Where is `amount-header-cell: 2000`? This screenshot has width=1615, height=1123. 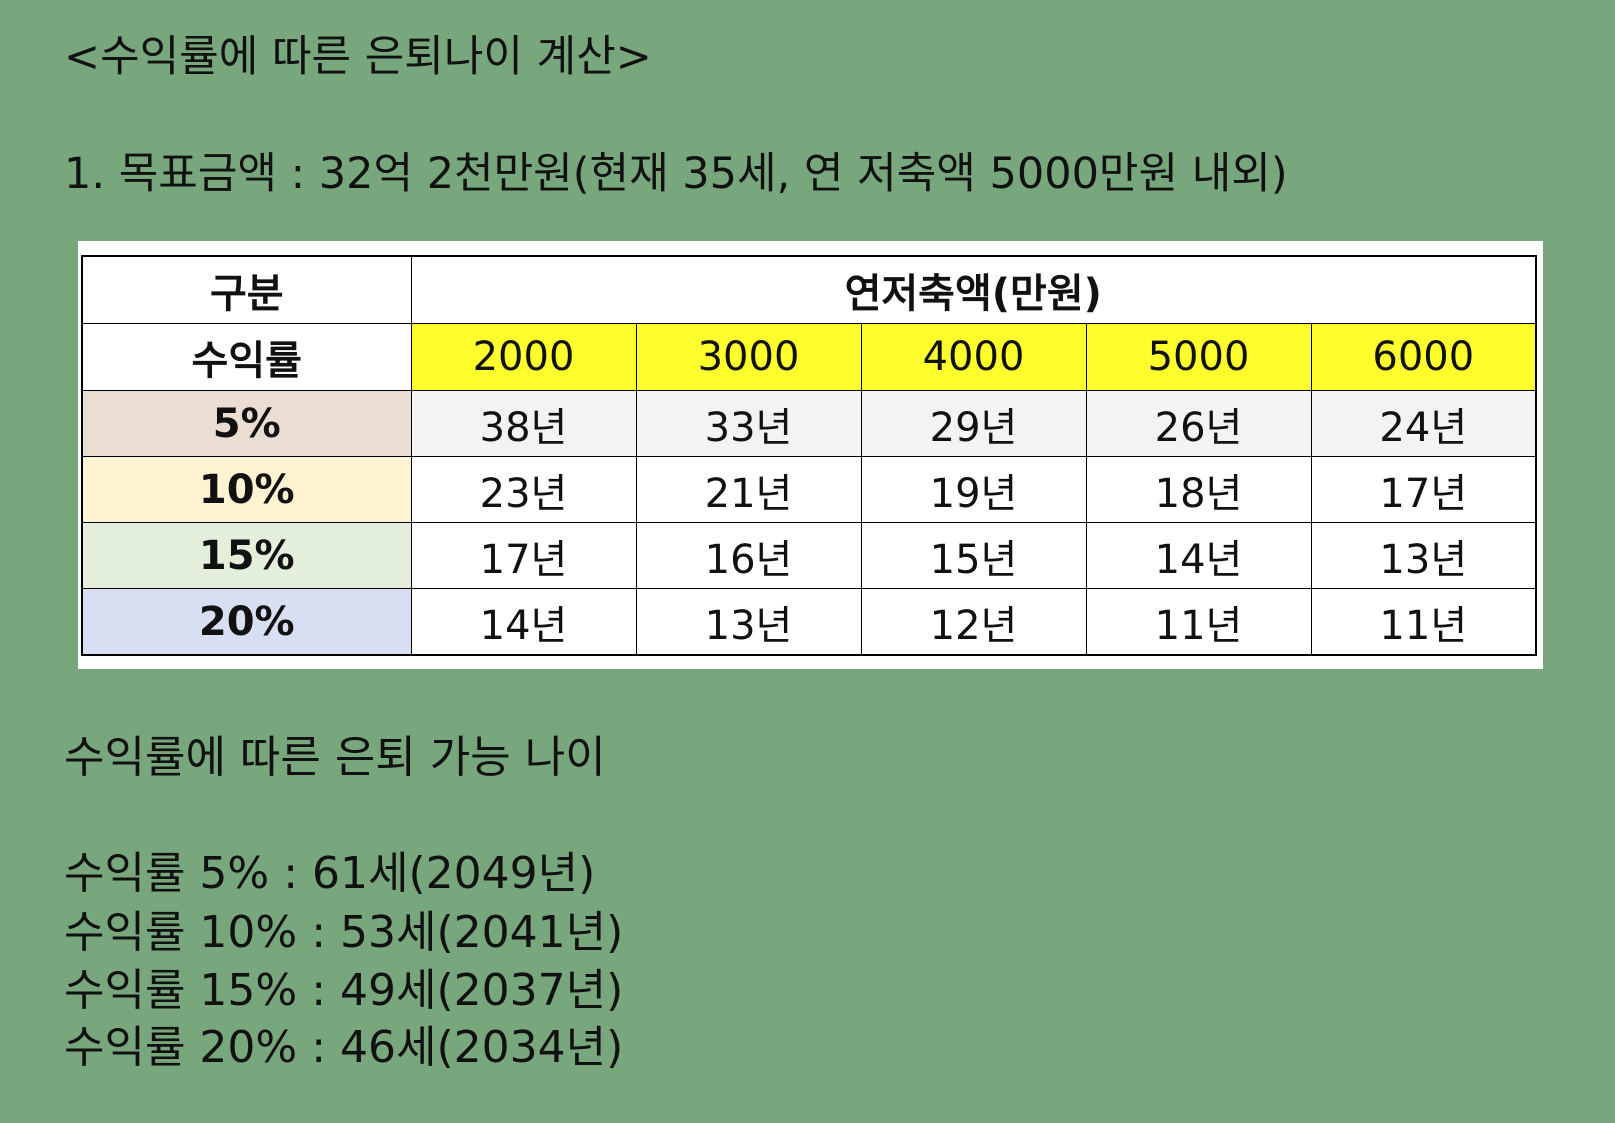 amount-header-cell: 2000 is located at coordinates (523, 357).